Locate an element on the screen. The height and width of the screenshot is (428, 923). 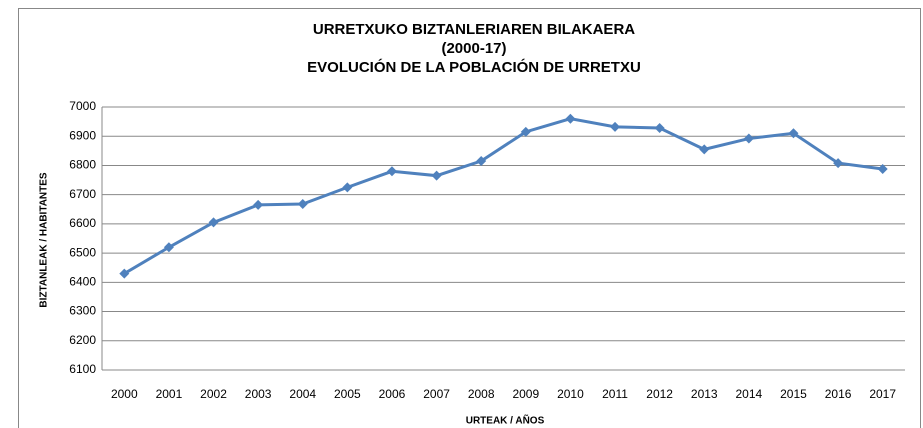
x-tick-label: 2011 is located at coordinates (615, 394).